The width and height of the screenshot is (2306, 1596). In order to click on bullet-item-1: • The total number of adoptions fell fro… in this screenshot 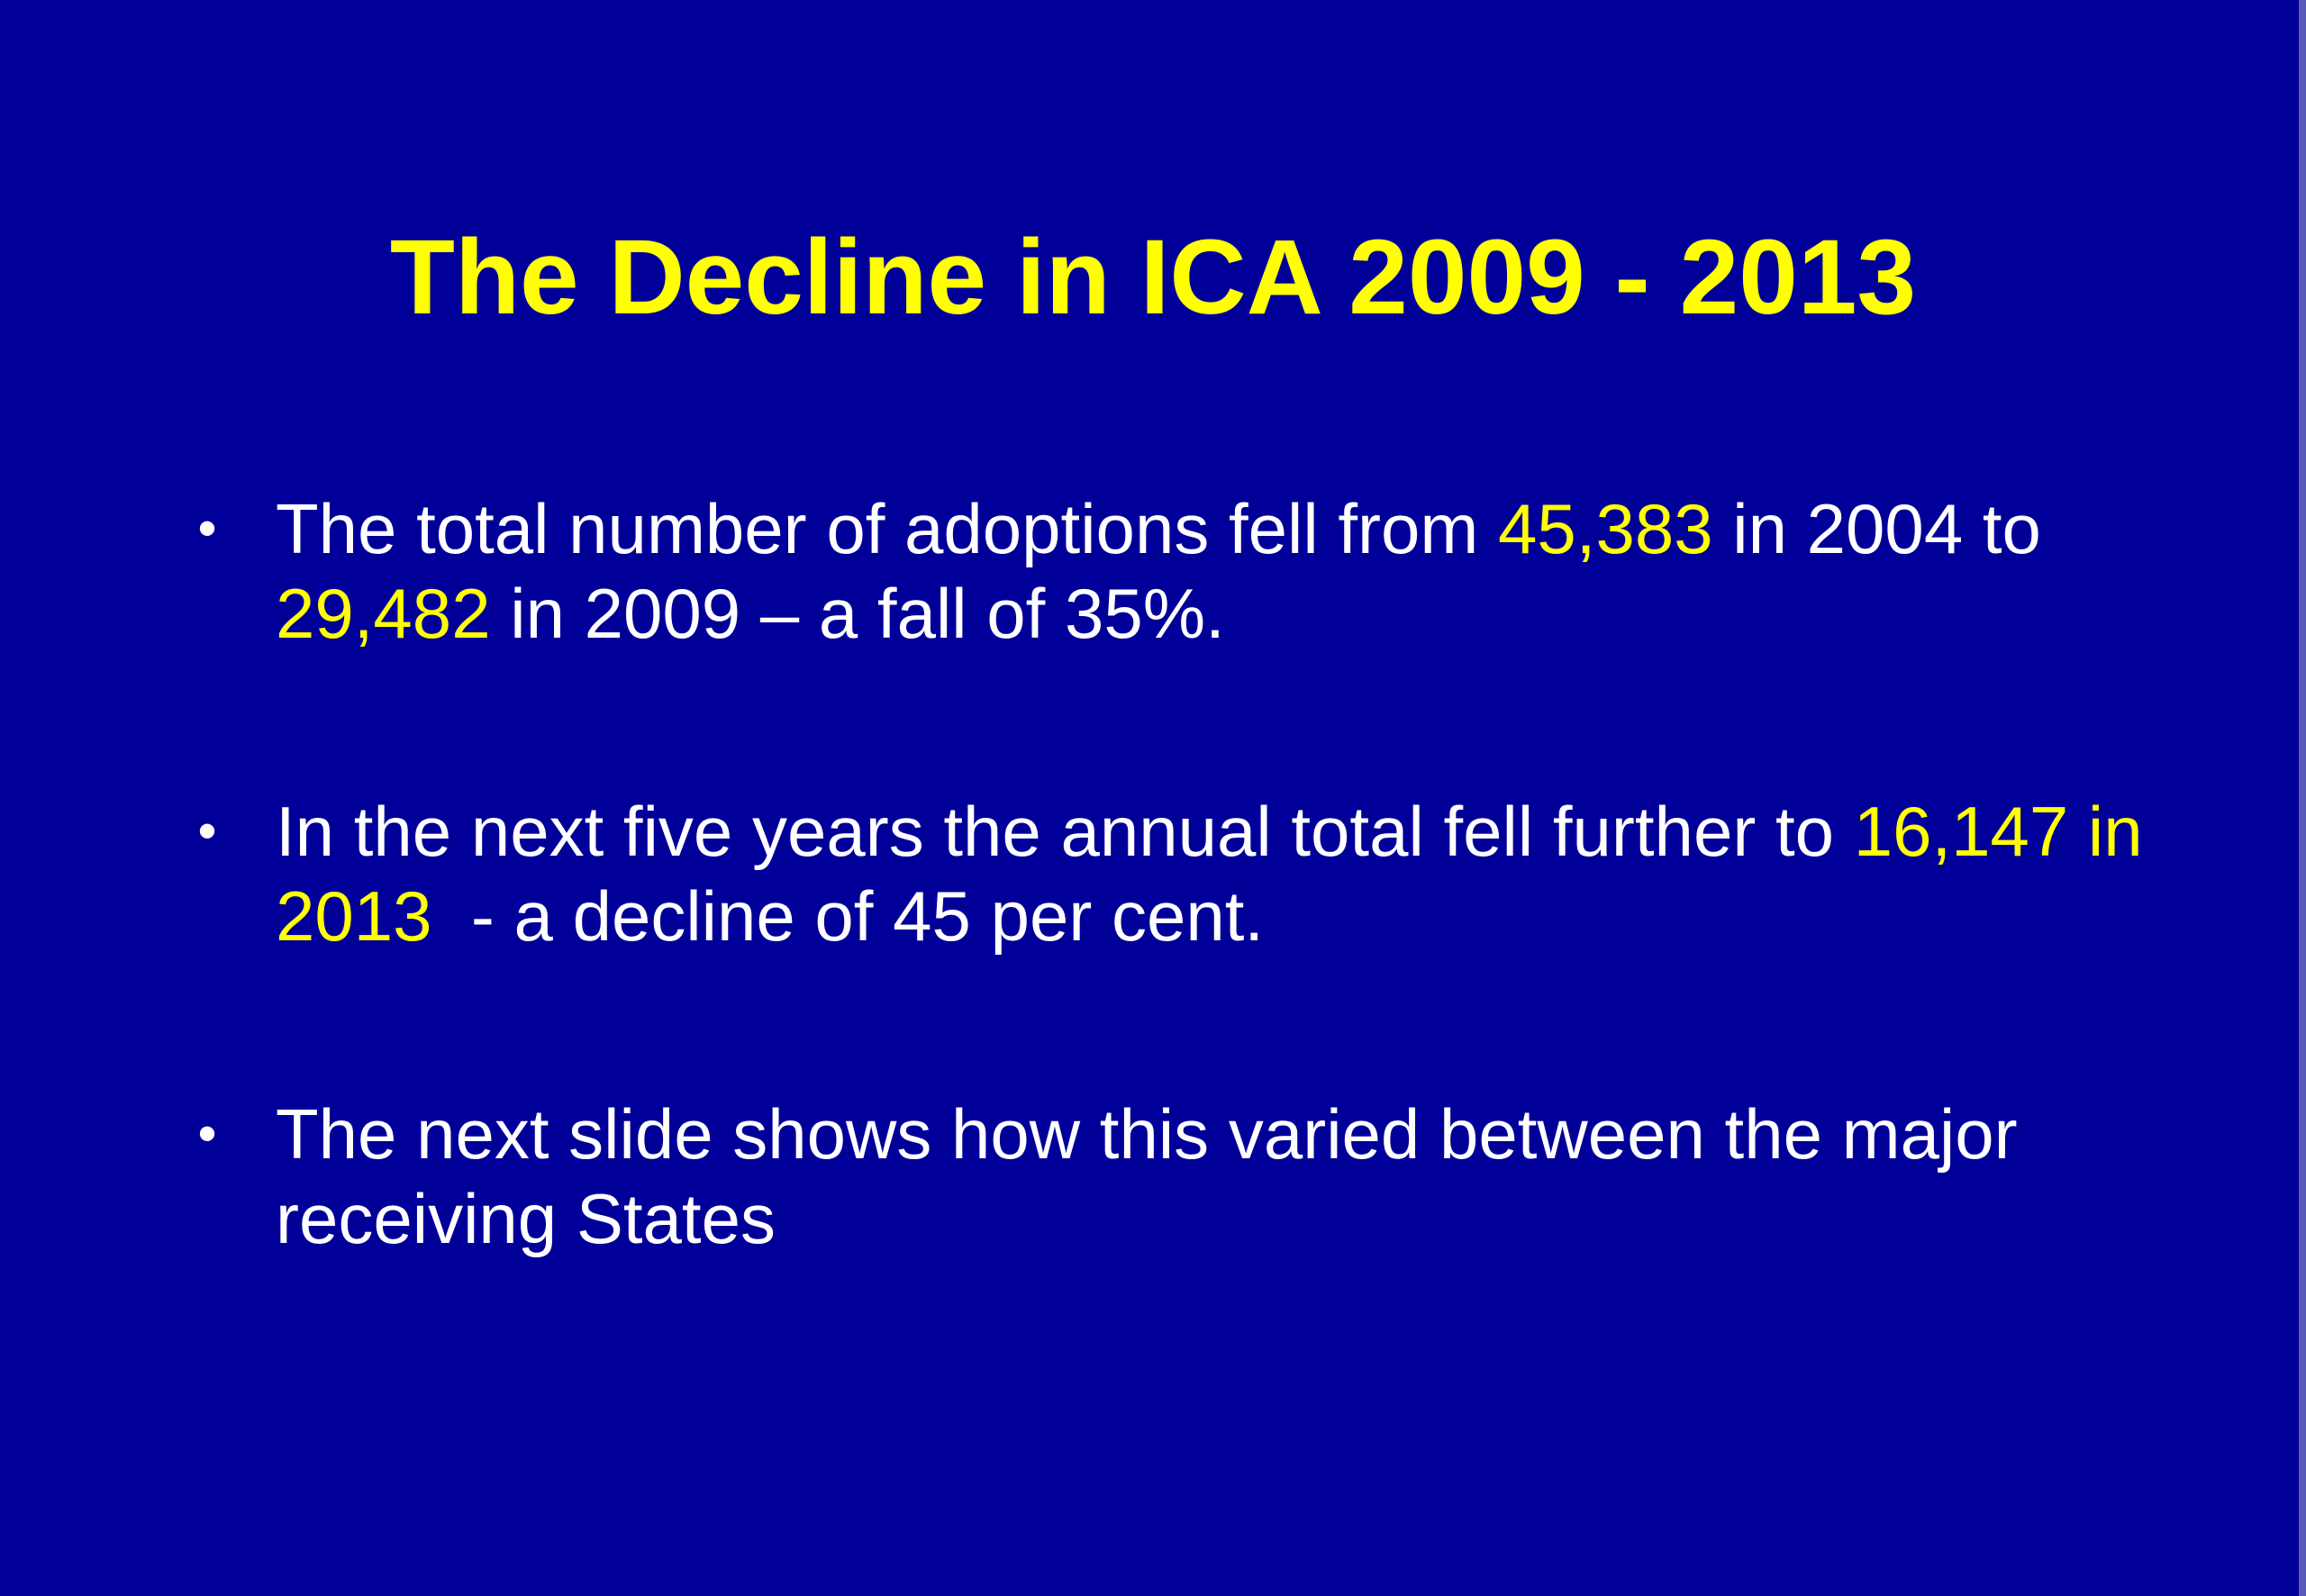, I will do `click(1171, 571)`.